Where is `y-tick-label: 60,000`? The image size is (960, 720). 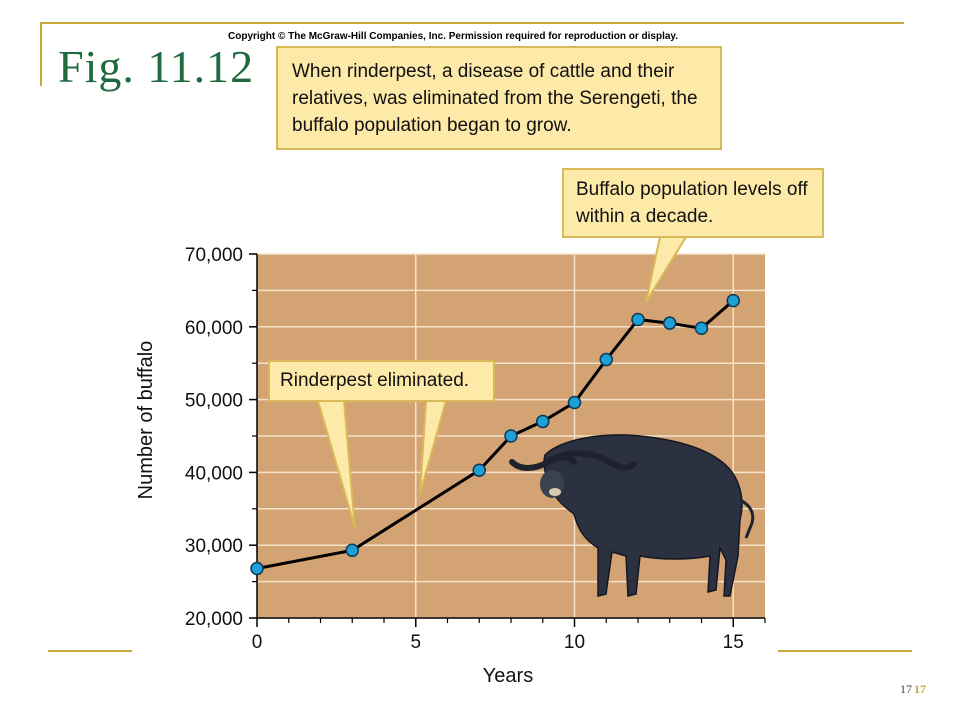
y-tick-label: 60,000 is located at coordinates (214, 328).